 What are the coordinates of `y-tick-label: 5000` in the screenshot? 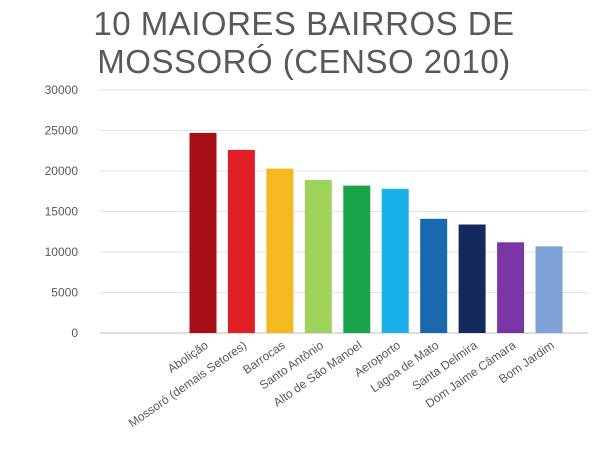 It's located at (64, 293).